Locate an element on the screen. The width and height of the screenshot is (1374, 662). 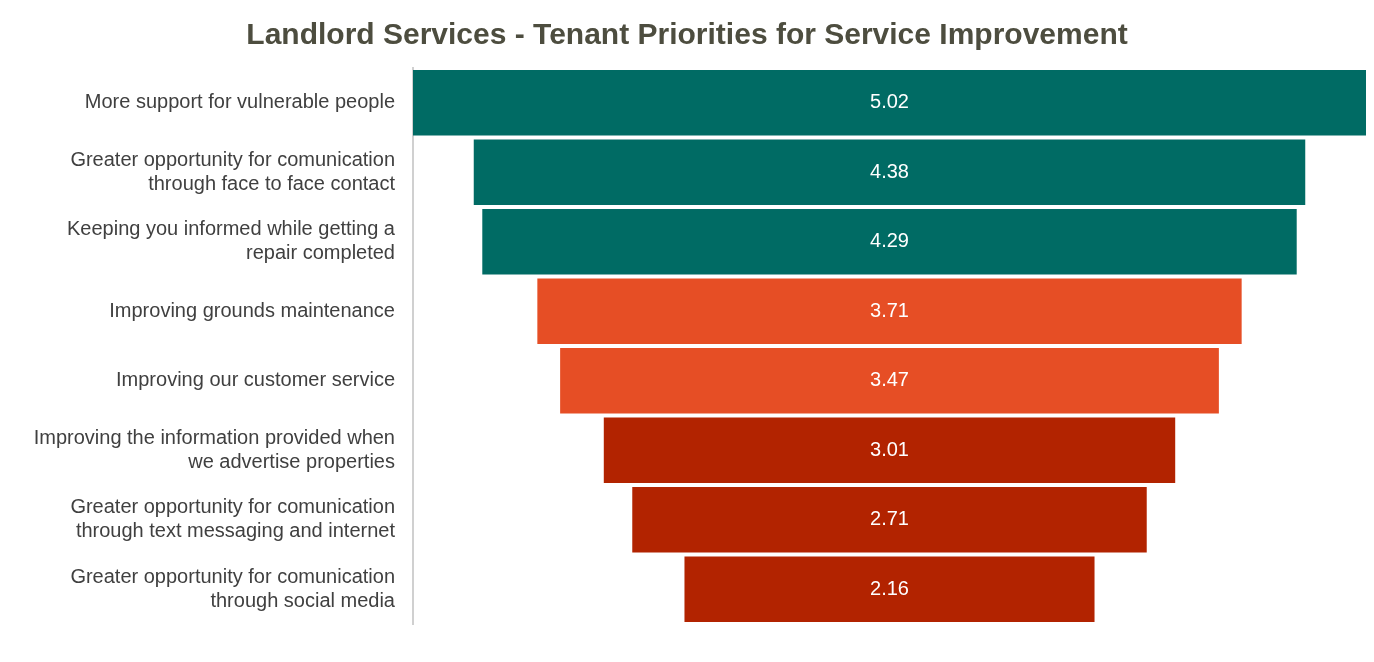
text: Landlord Services - Tenant Priorities for Service Improvement is located at coordinates (687, 34).